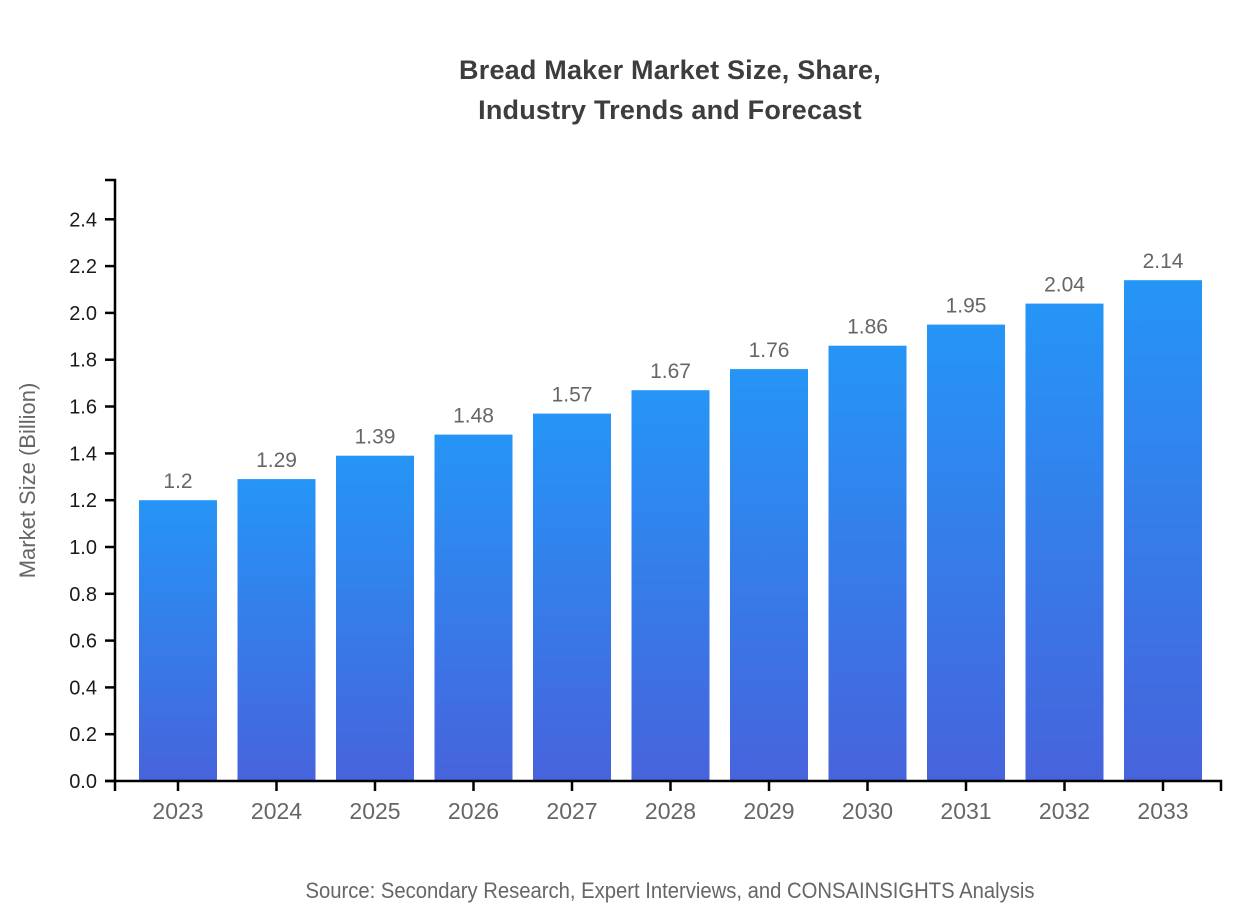 The height and width of the screenshot is (920, 1260). I want to click on y-tick-label: 0.6, so click(83, 642).